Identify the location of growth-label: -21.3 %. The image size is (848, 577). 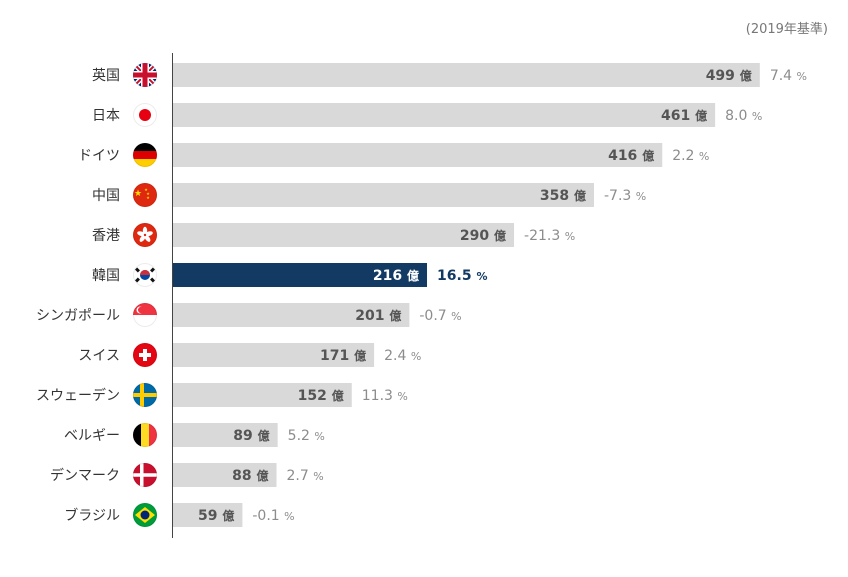
(549, 236).